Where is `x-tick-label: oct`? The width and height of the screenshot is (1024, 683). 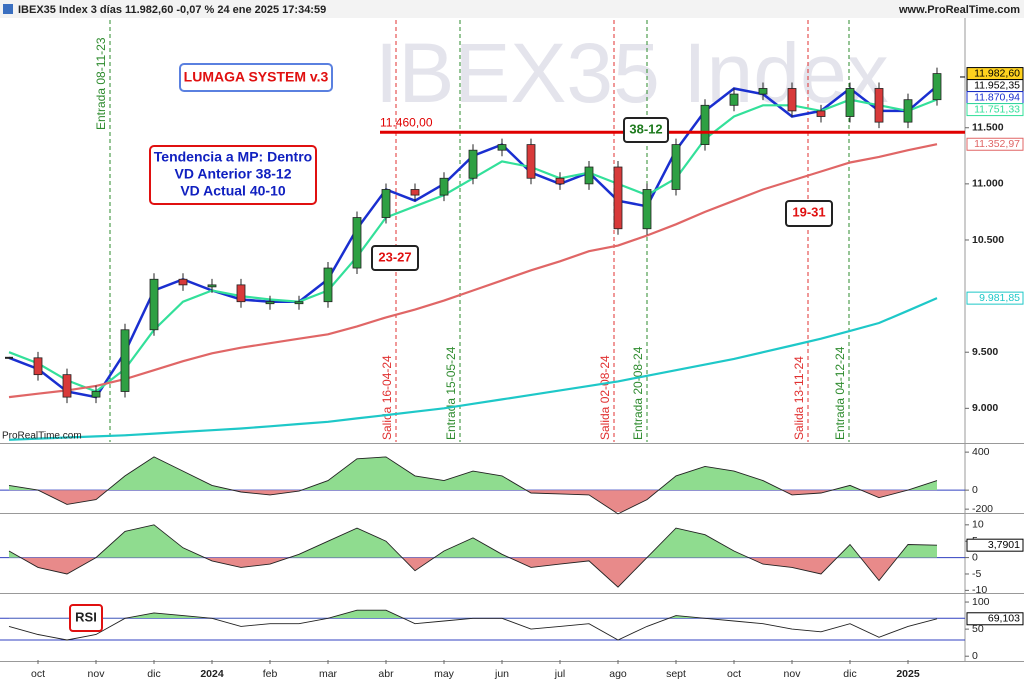 x-tick-label: oct is located at coordinates (734, 674).